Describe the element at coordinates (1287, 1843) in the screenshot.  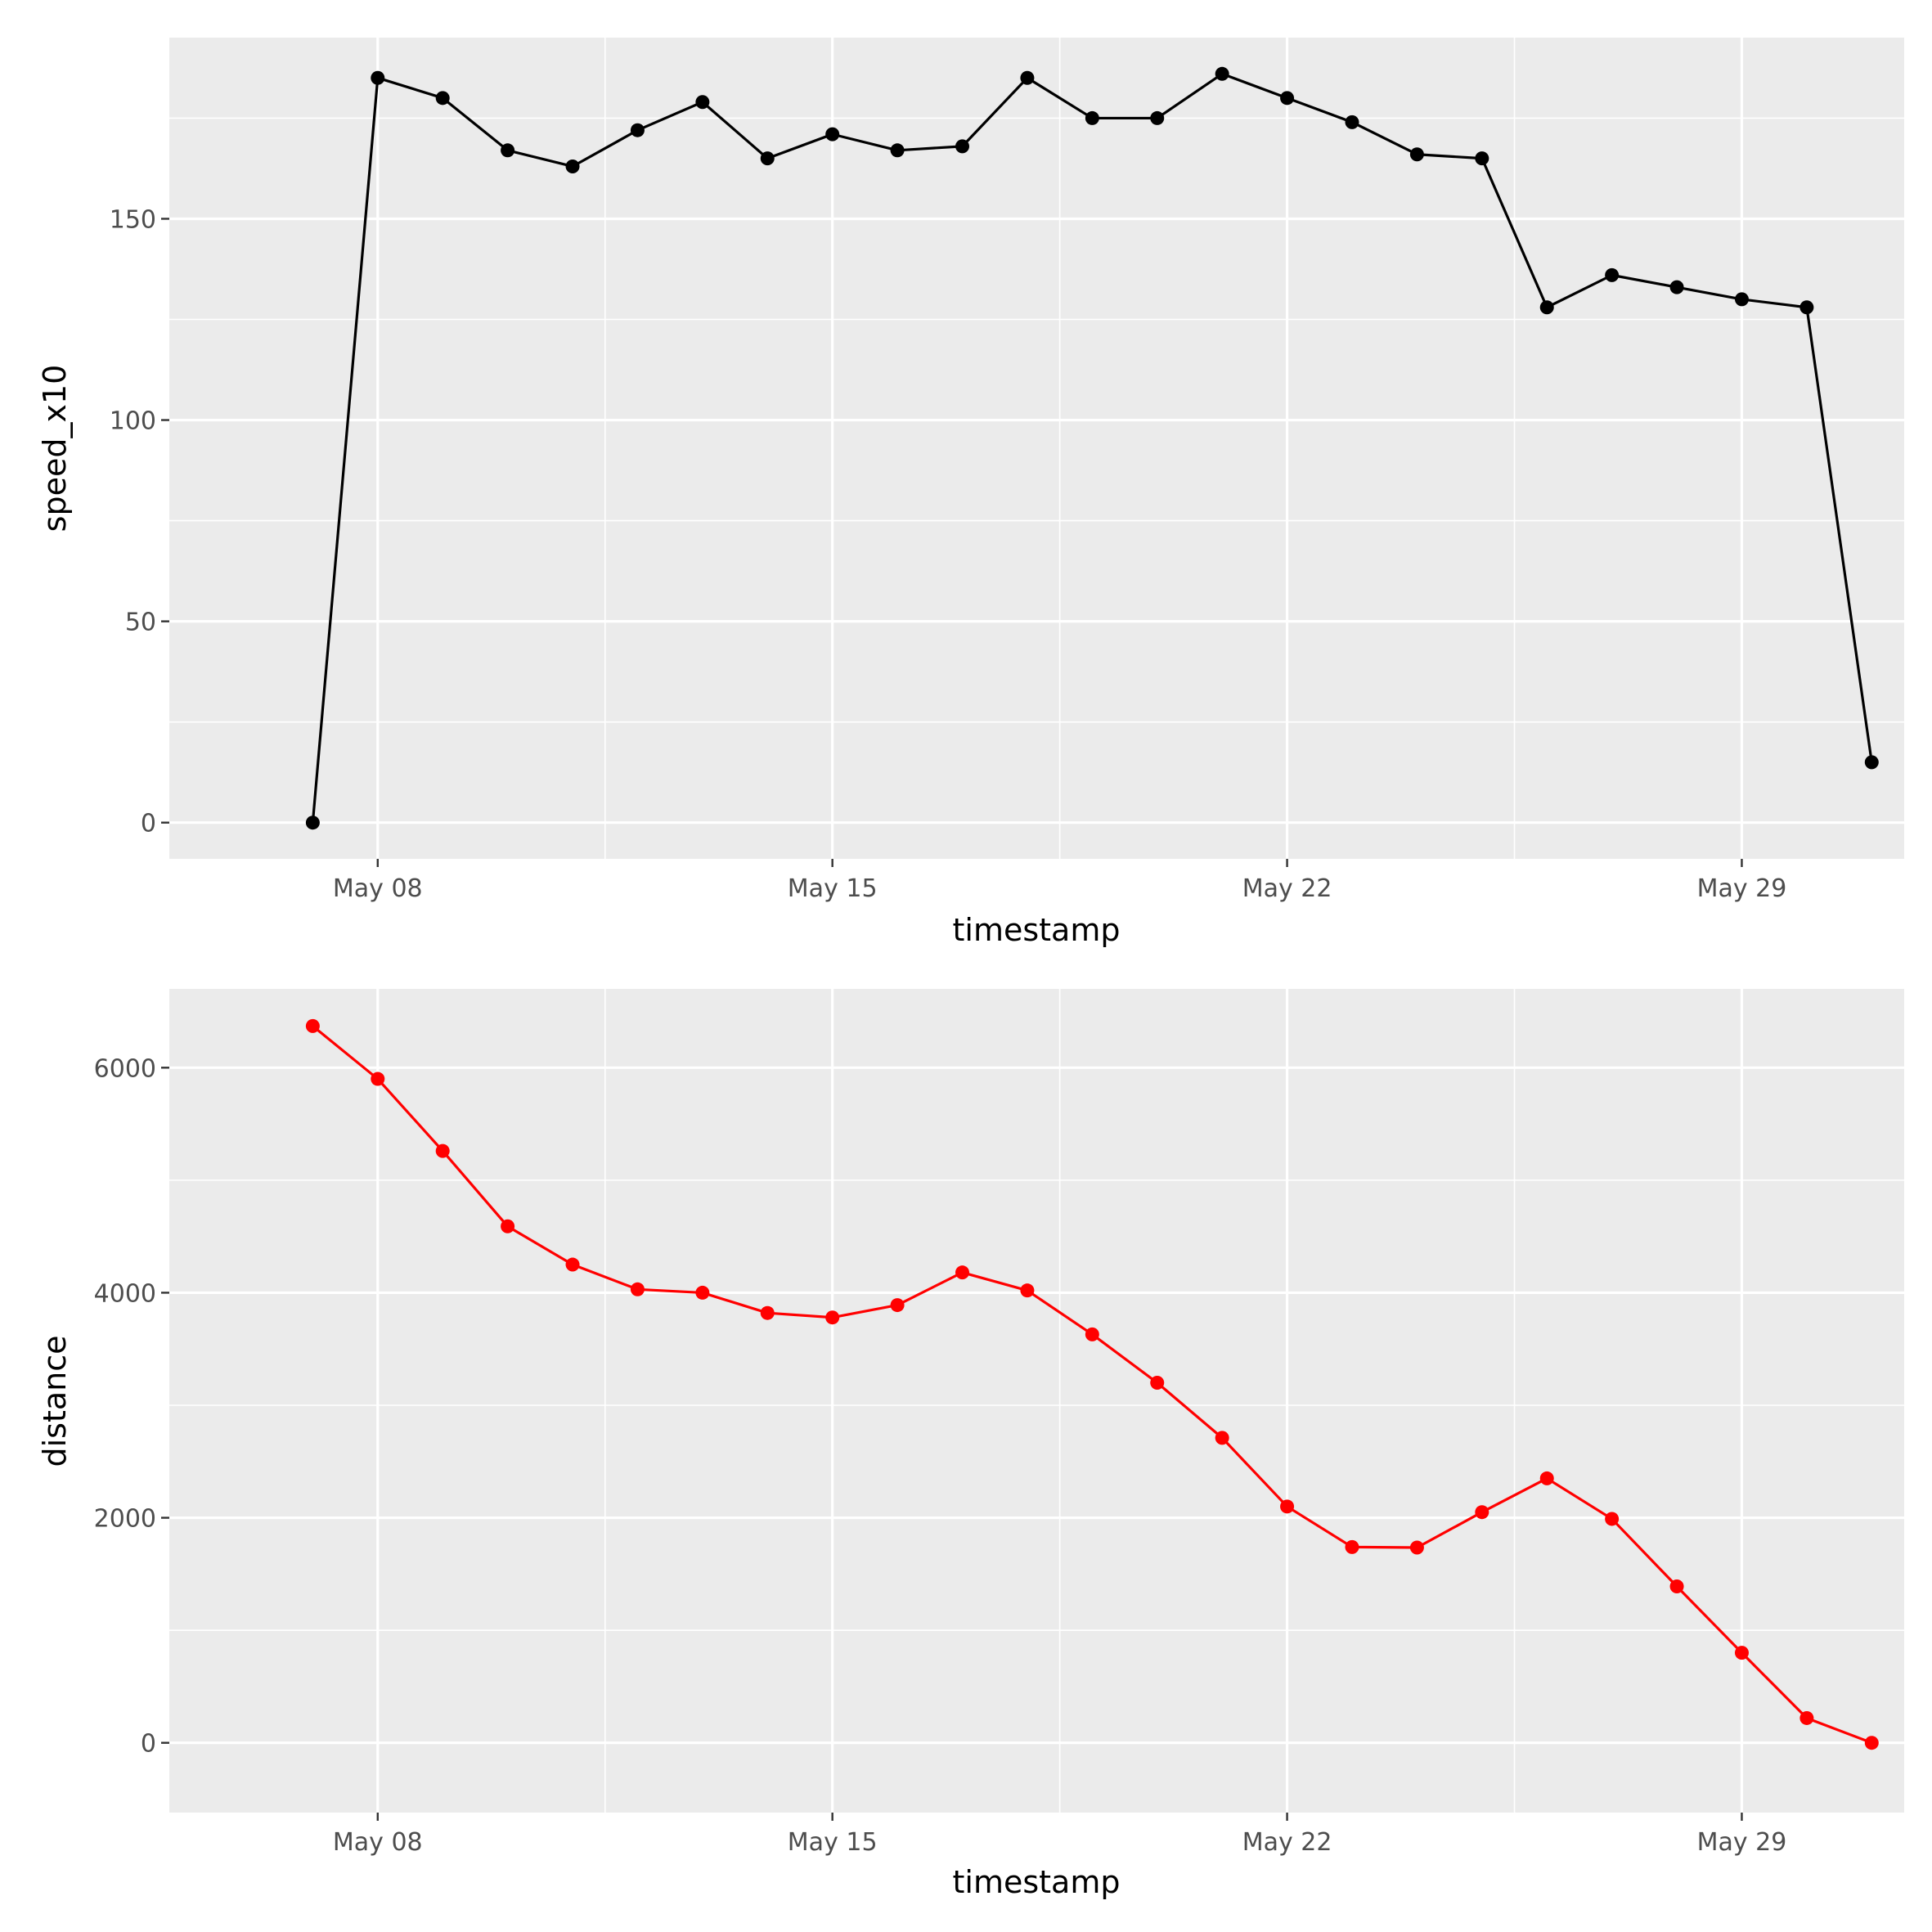
I see `distance-x-tick-label: May 22` at that location.